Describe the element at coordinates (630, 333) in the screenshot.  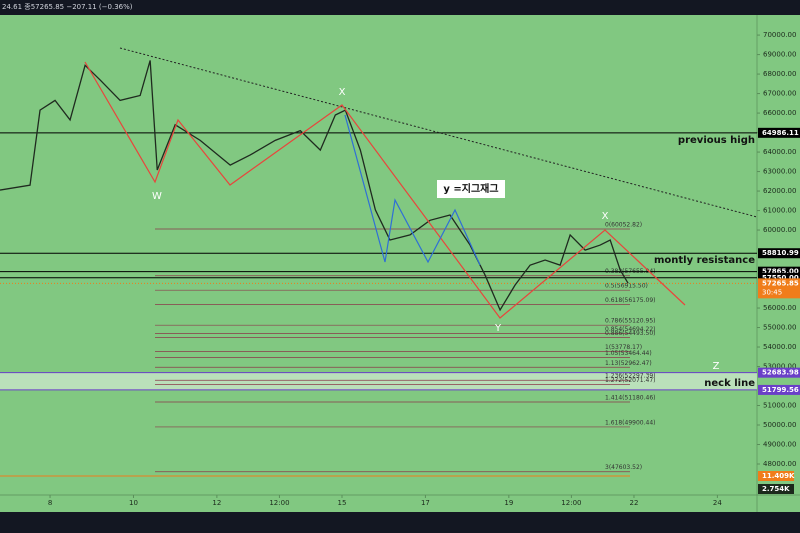
I see `fib-label: 0.886(54493.50)` at that location.